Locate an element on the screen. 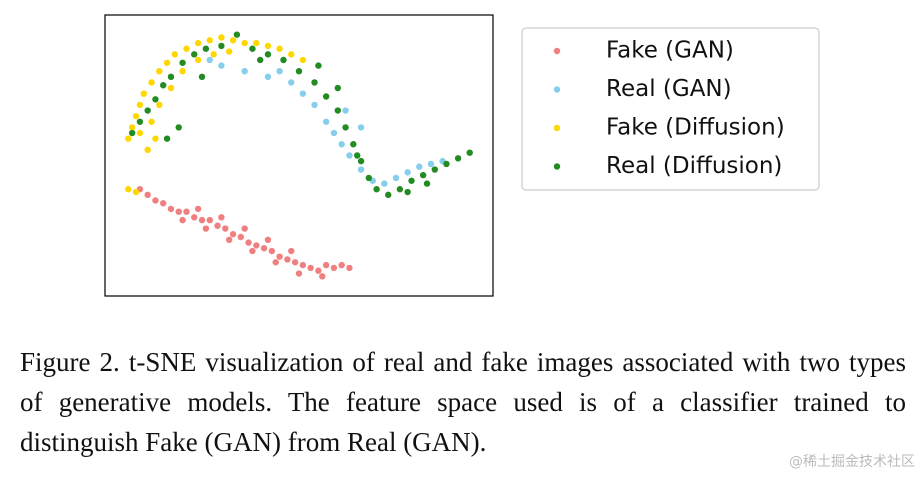 Image resolution: width=921 pixels, height=477 pixels. legend-label: Fake (GAN) is located at coordinates (670, 51).